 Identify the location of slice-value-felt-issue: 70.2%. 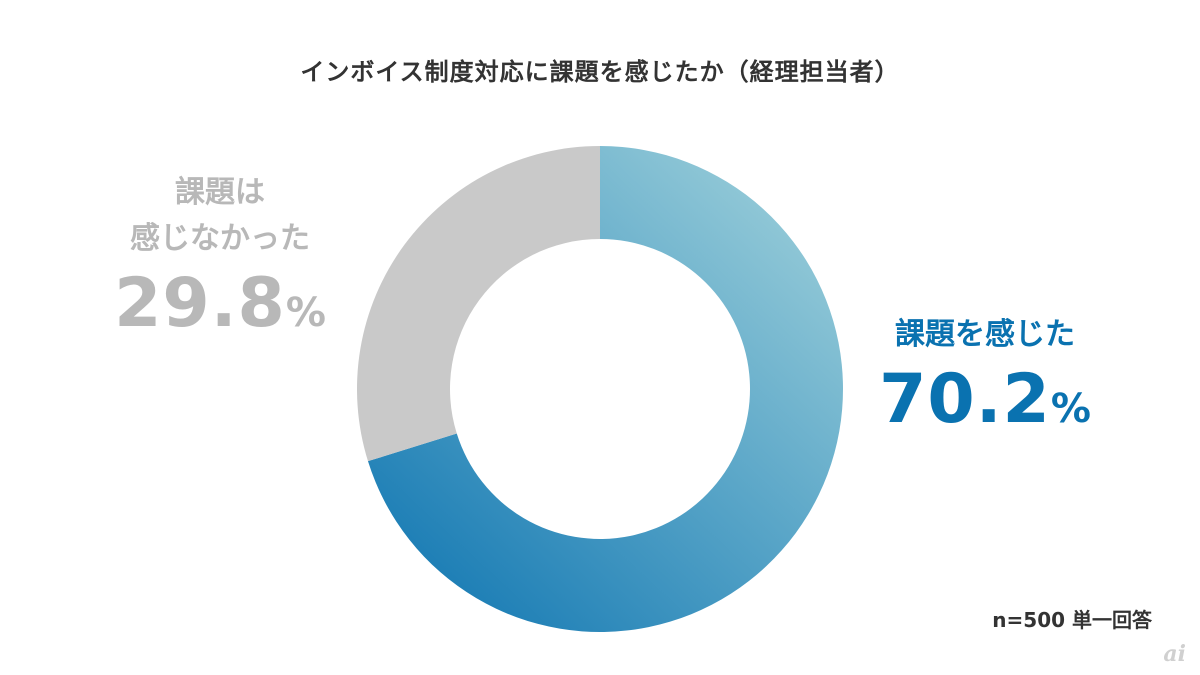
(985, 408).